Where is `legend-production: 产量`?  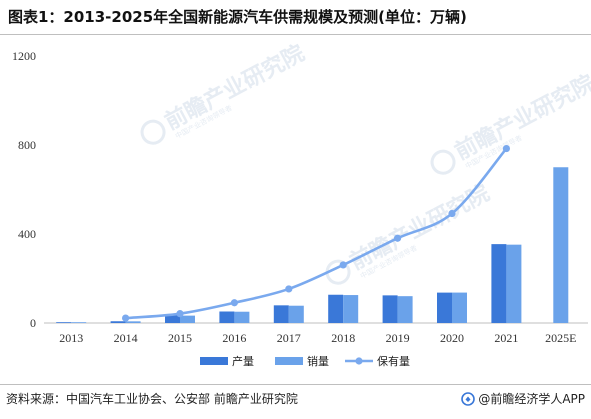
legend-production: 产量 is located at coordinates (227, 361).